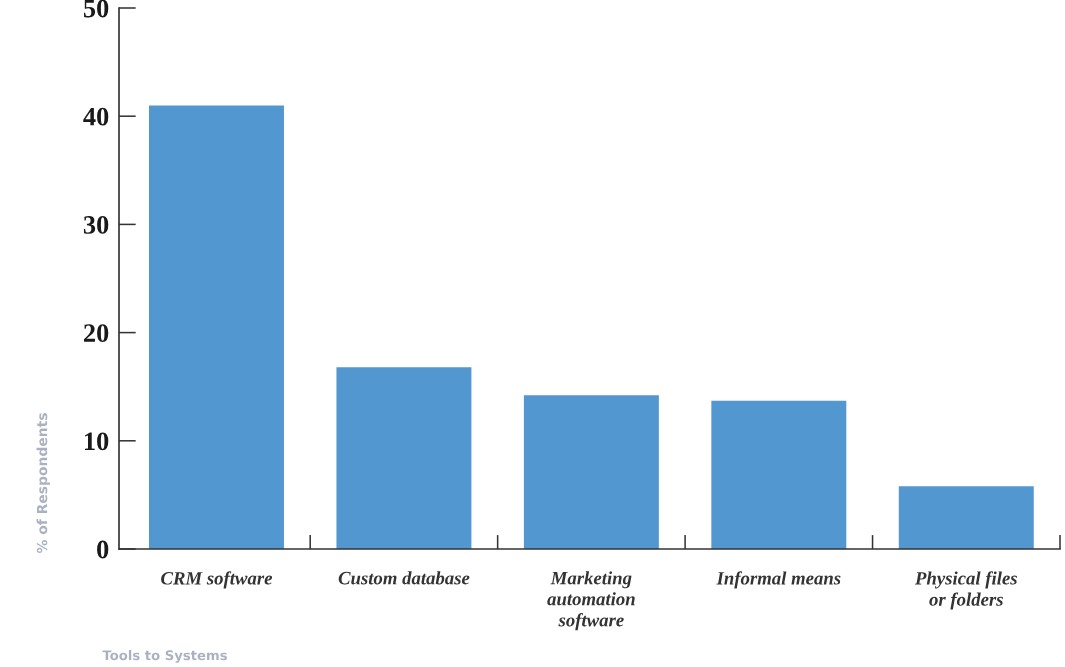 The image size is (1065, 667). Describe the element at coordinates (103, 549) in the screenshot. I see `y-tick-label: 0` at that location.